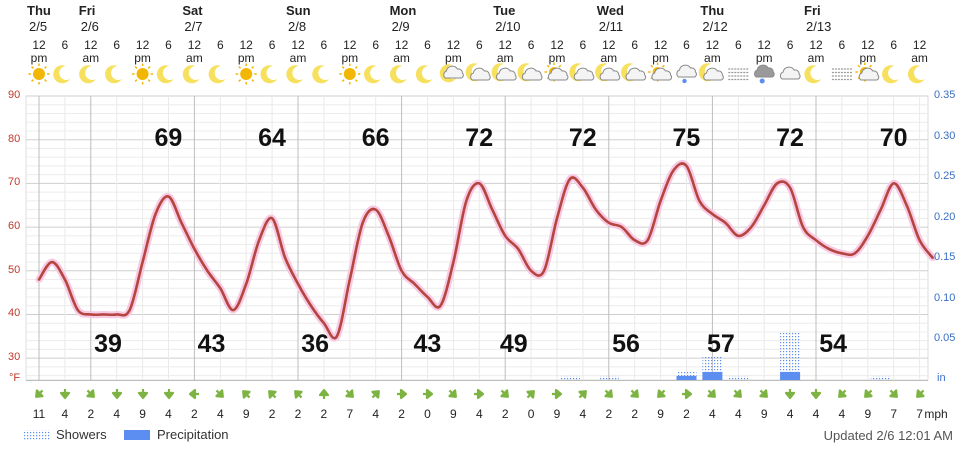 This screenshot has width=961, height=451. What do you see at coordinates (375, 138) in the screenshot?
I see `high-temp-label: 66` at bounding box center [375, 138].